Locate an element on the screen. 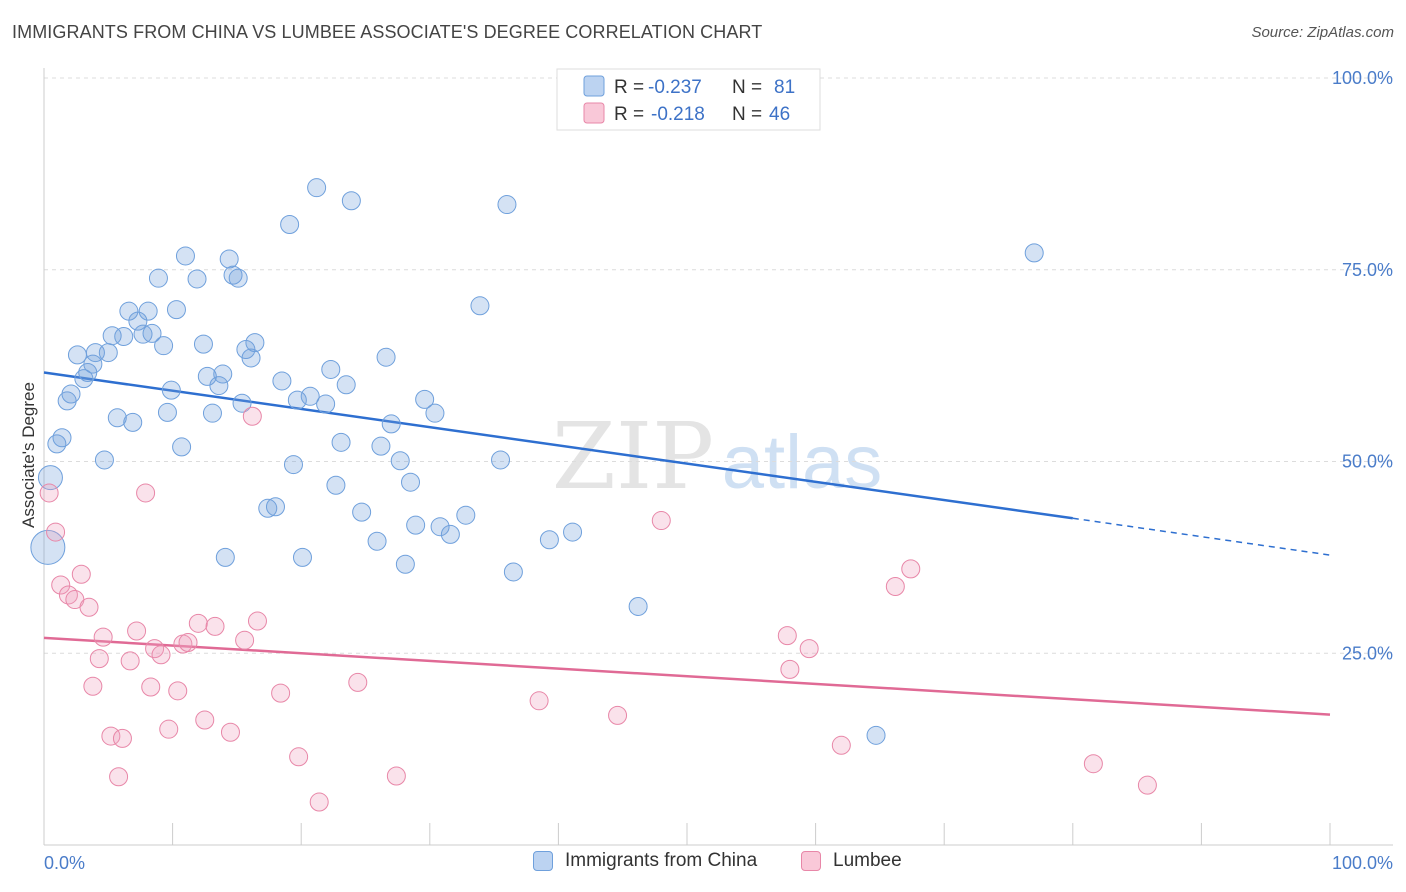 The width and height of the screenshot is (1406, 892). lumbee-trend-line is located at coordinates (687, 676).